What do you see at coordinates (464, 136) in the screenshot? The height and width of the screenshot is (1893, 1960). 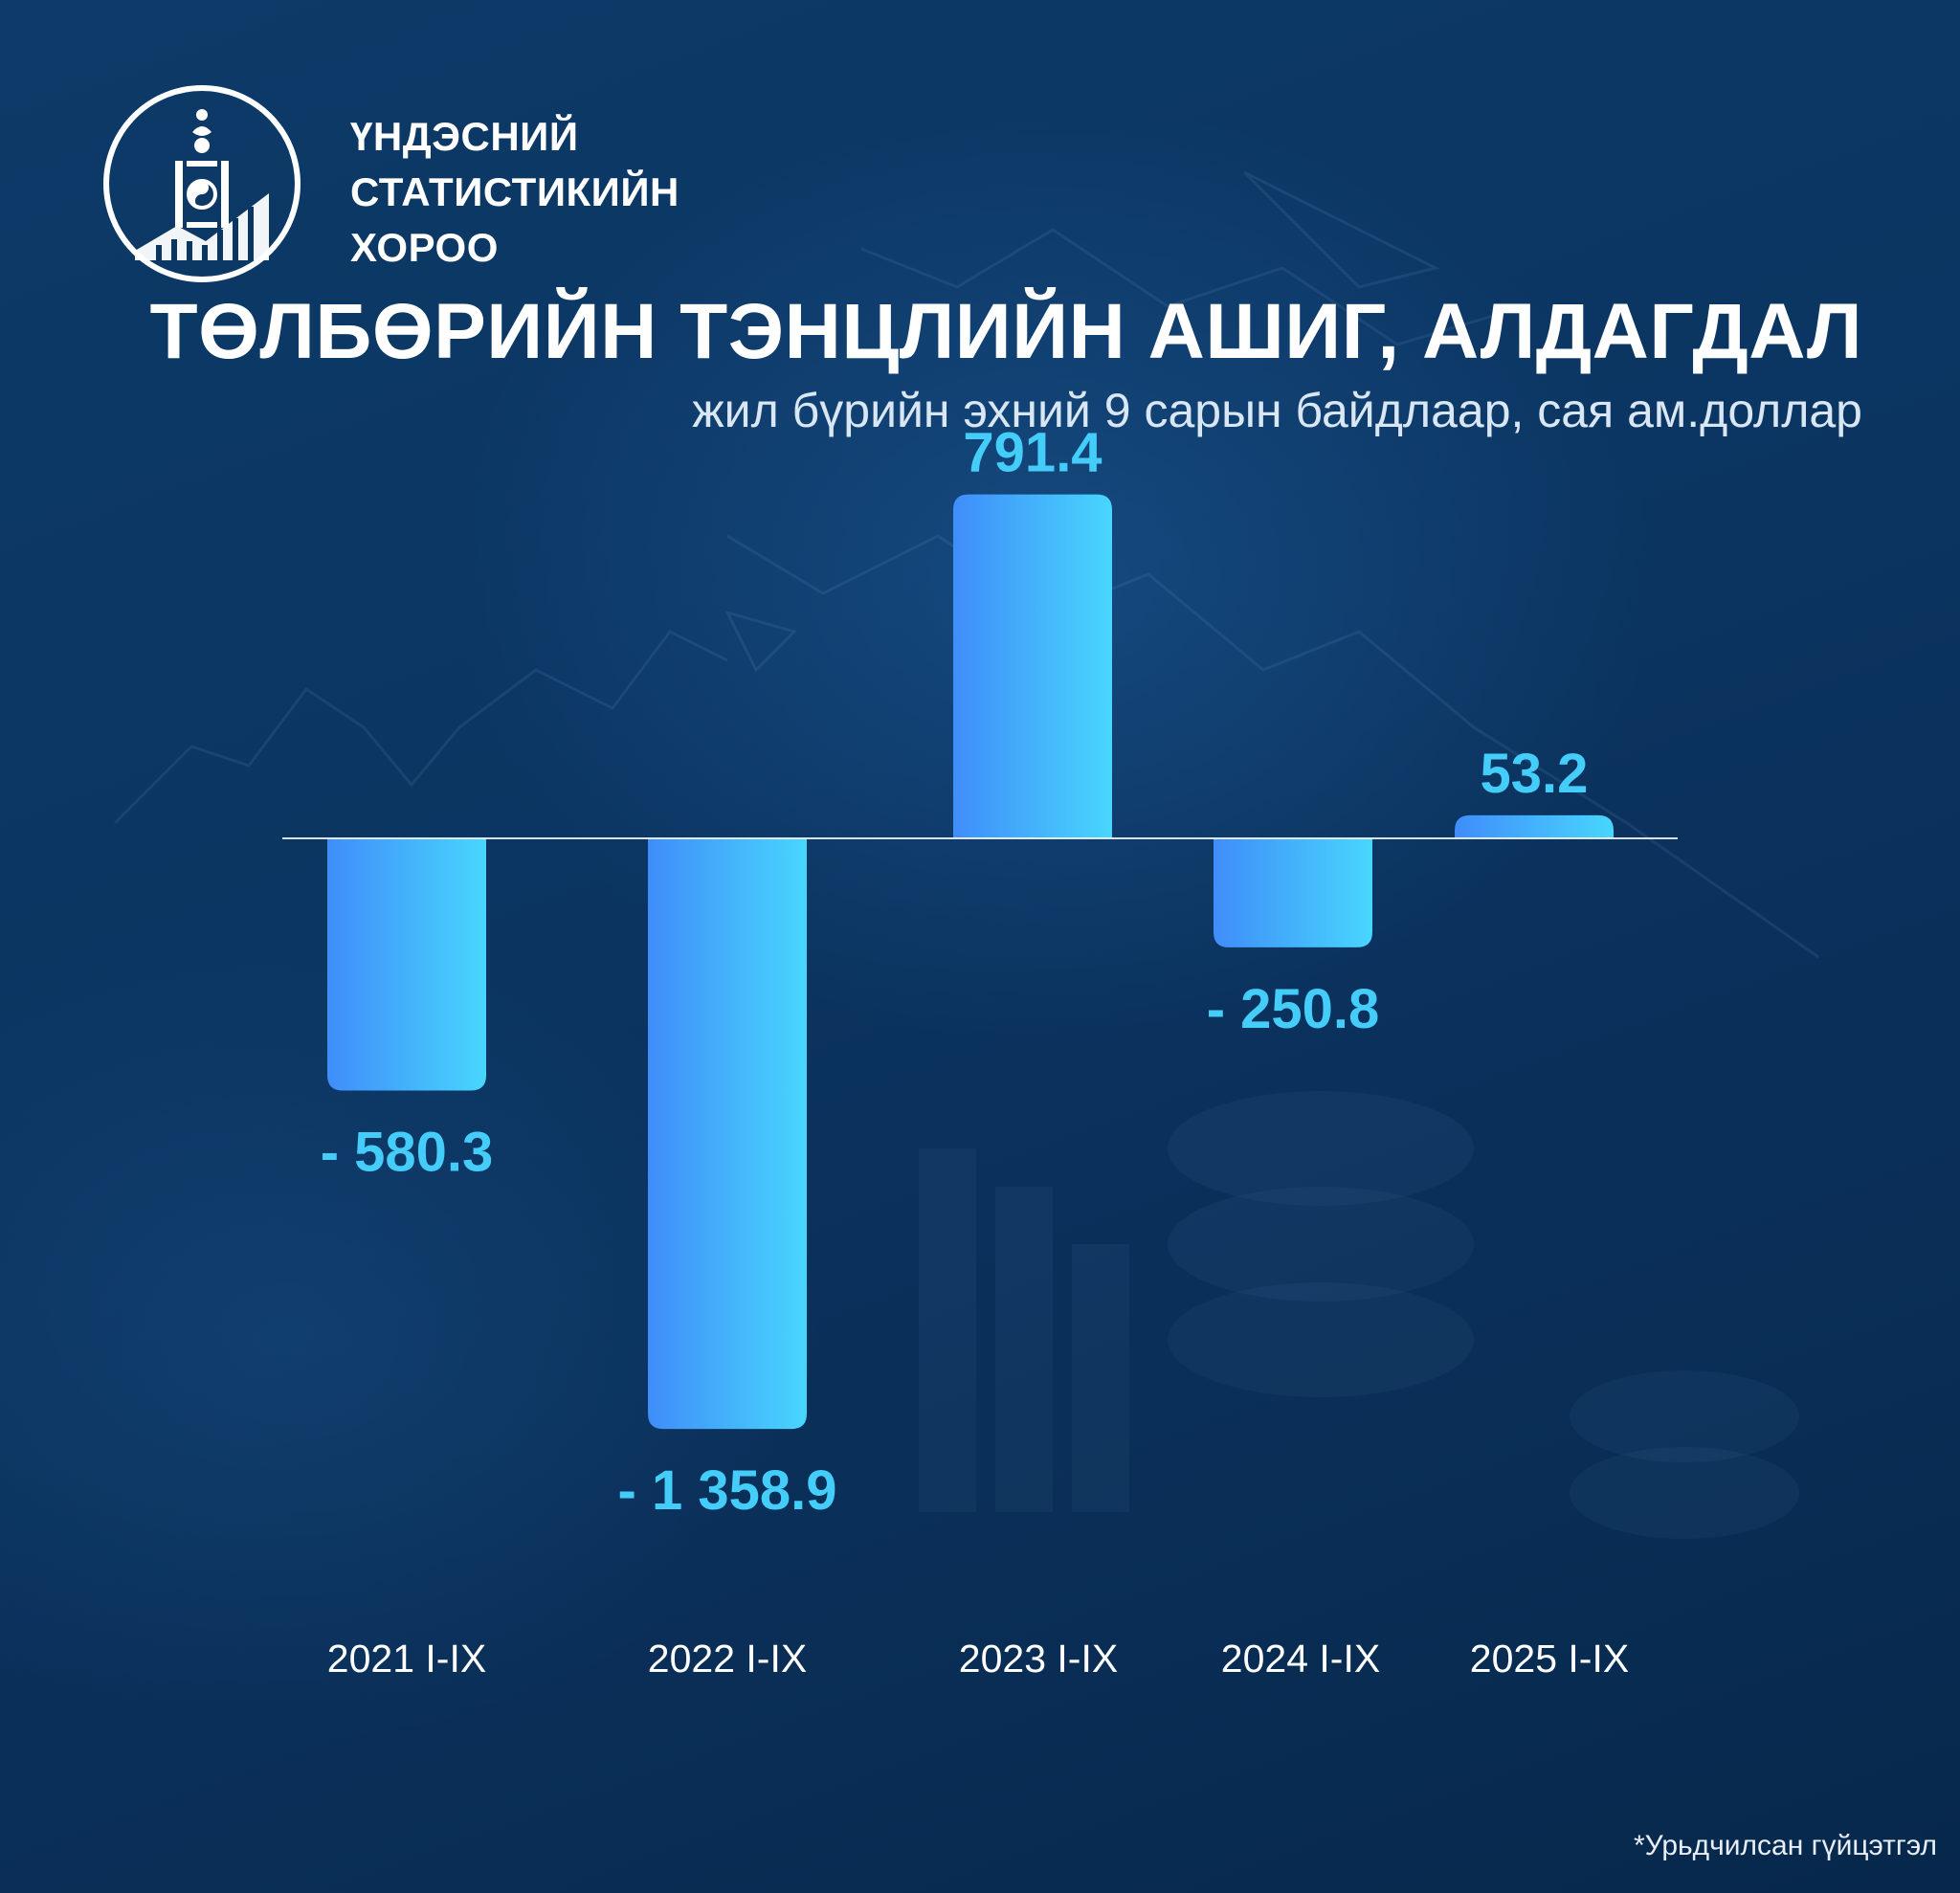 I see `organization-name-line-1: ҮНДЭСНИЙ` at bounding box center [464, 136].